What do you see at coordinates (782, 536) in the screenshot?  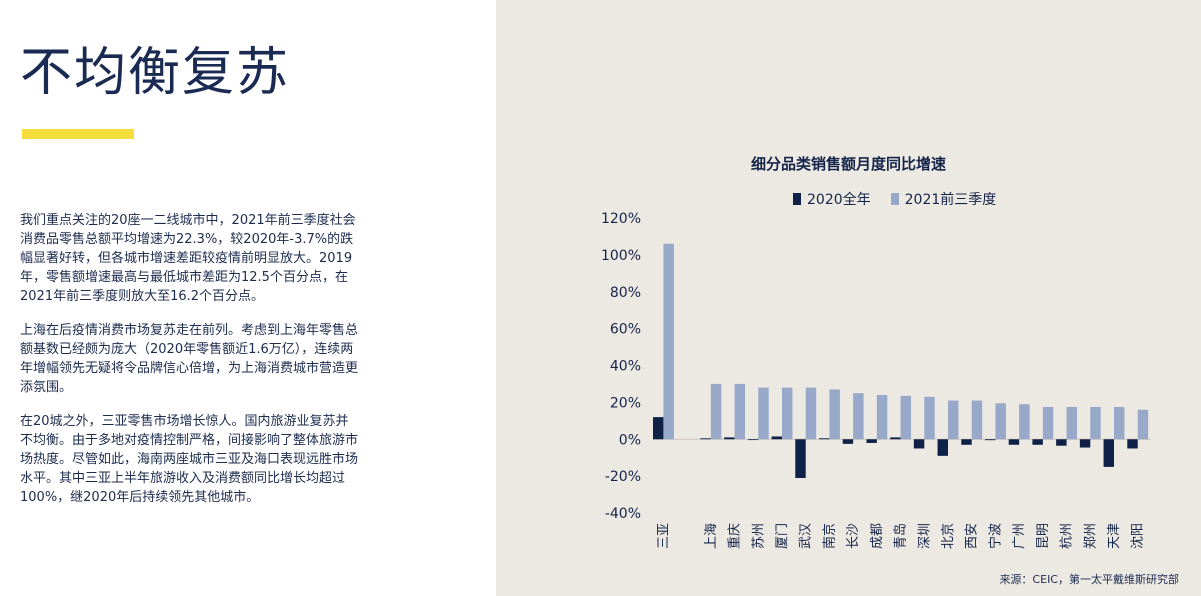 I see `x-tick-label: 厦门` at bounding box center [782, 536].